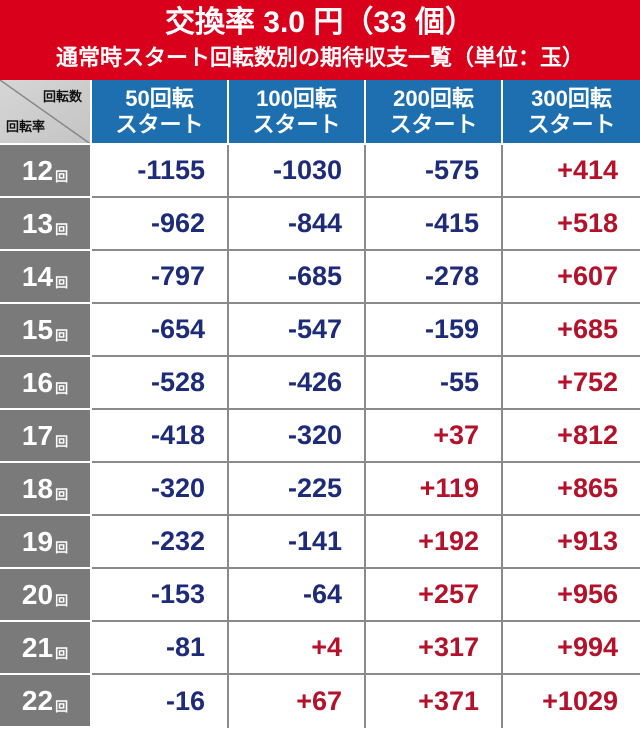 Image resolution: width=640 pixels, height=731 pixels. I want to click on table-cell: -159, so click(434, 330).